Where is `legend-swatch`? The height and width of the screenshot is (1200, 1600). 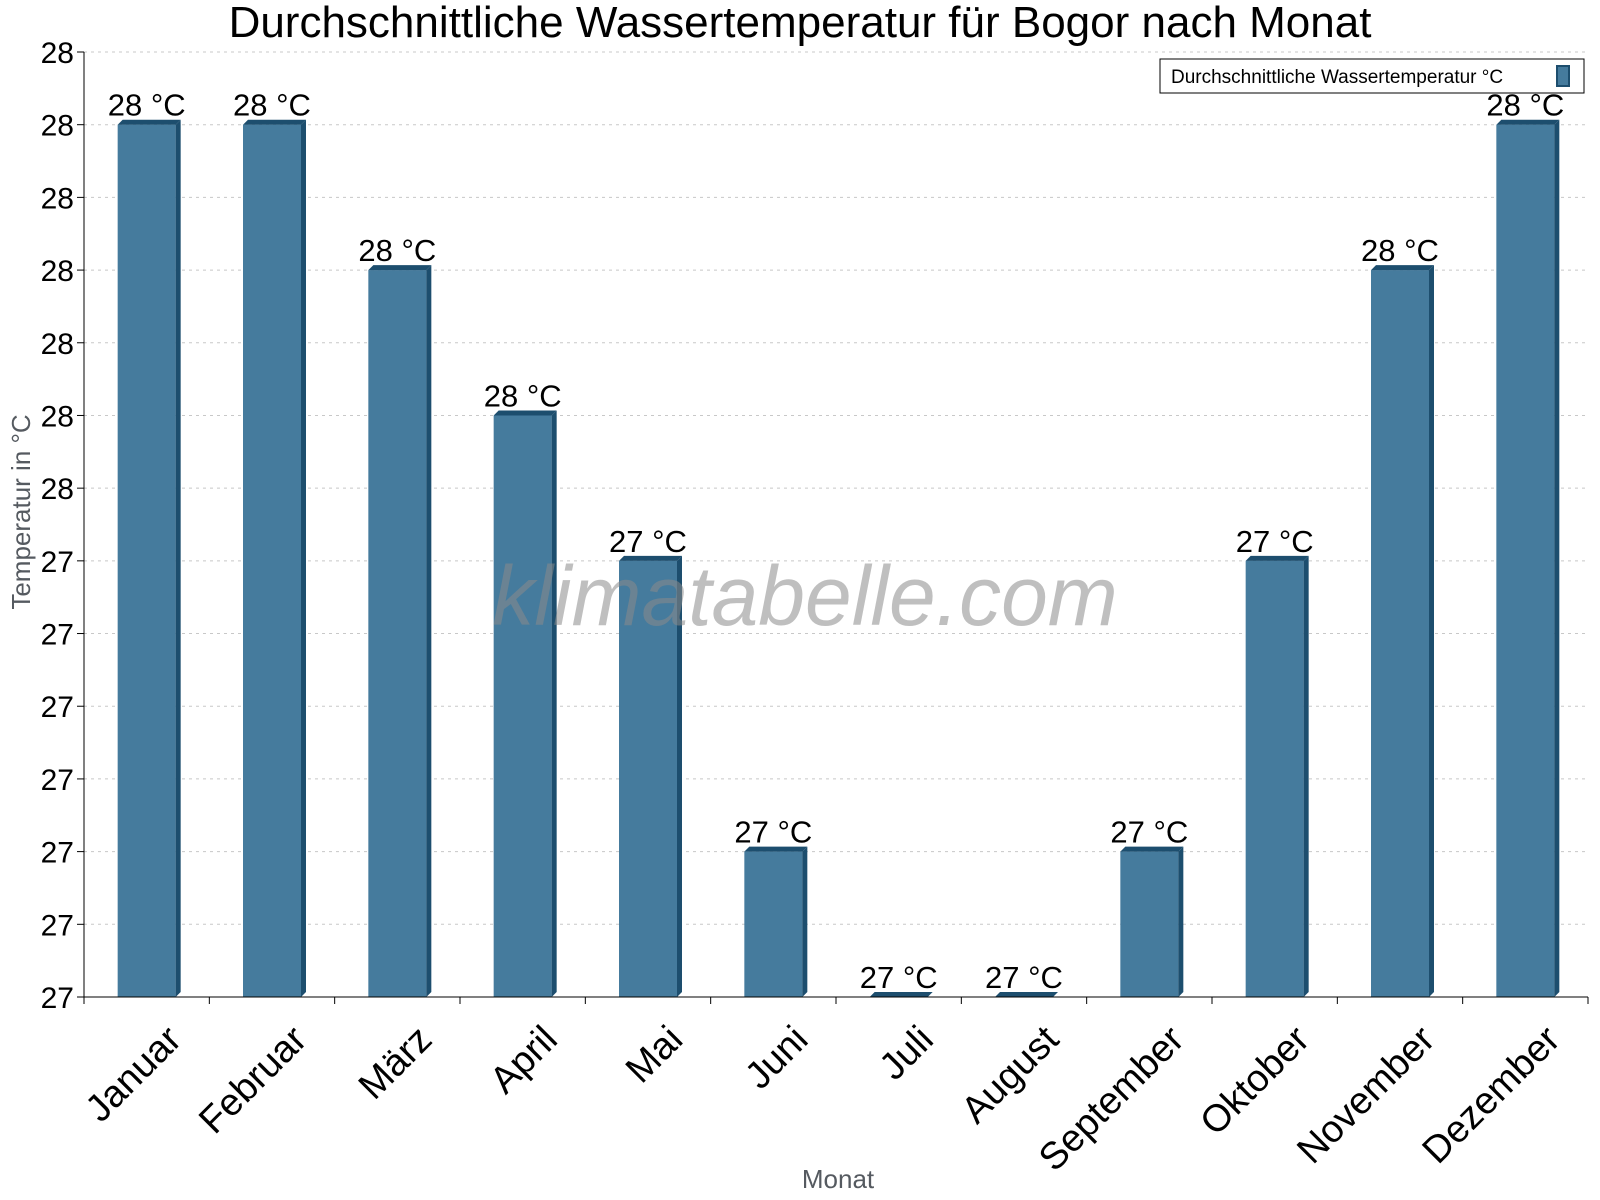
legend-swatch is located at coordinates (1563, 76).